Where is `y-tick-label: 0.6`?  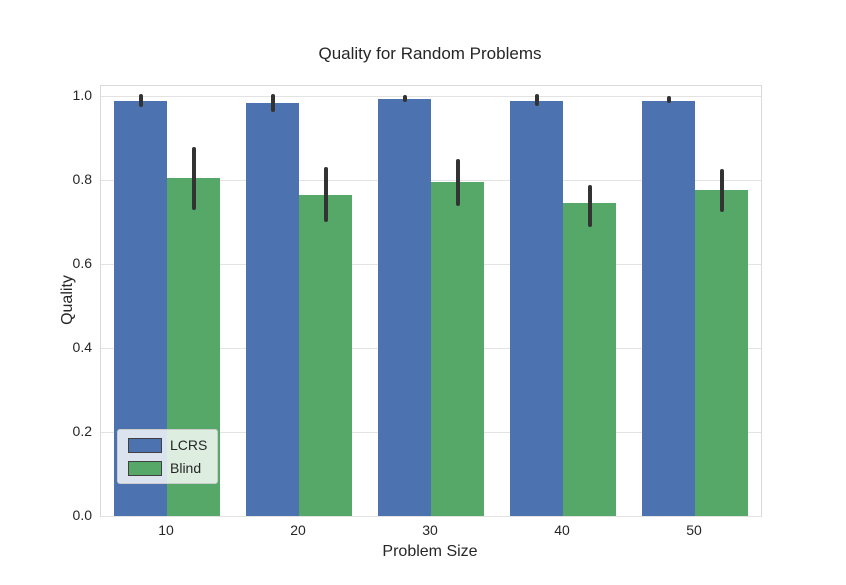 y-tick-label: 0.6 is located at coordinates (82, 263).